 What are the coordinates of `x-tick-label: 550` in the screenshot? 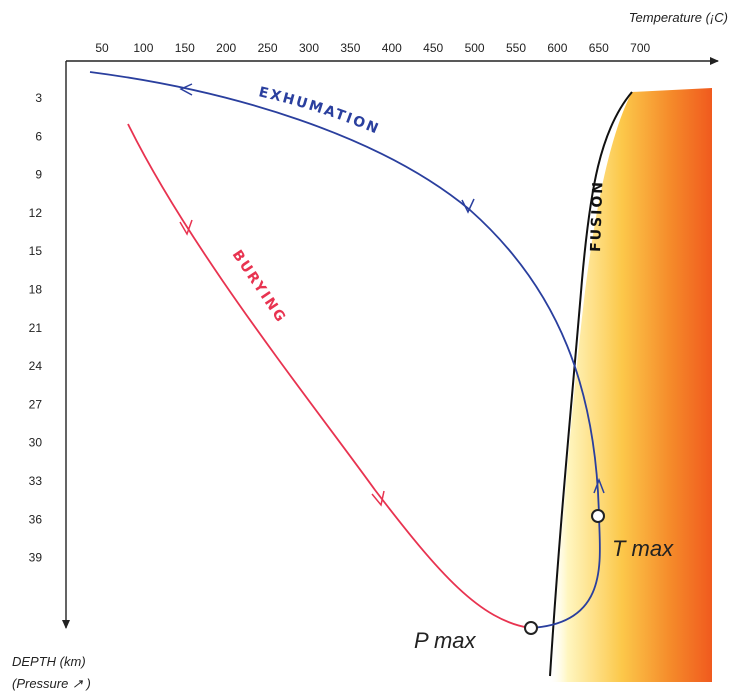 It's located at (516, 48).